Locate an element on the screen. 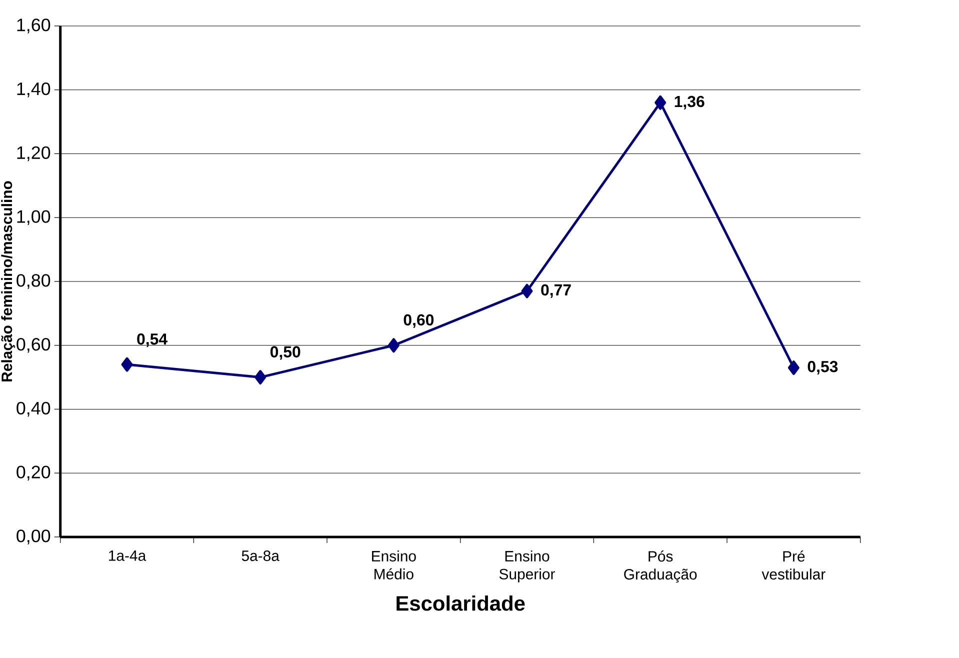 This screenshot has height=658, width=959. x-tick-label: Pré vestibular is located at coordinates (794, 565).